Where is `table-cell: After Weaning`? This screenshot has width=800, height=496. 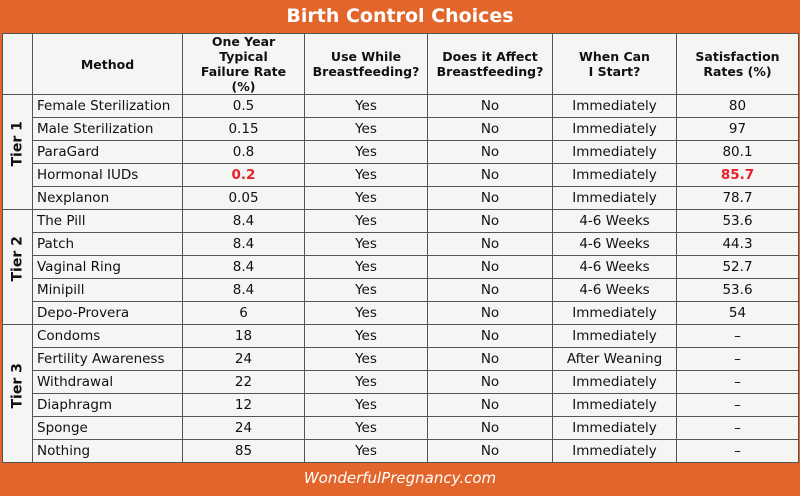 table-cell: After Weaning is located at coordinates (614, 359).